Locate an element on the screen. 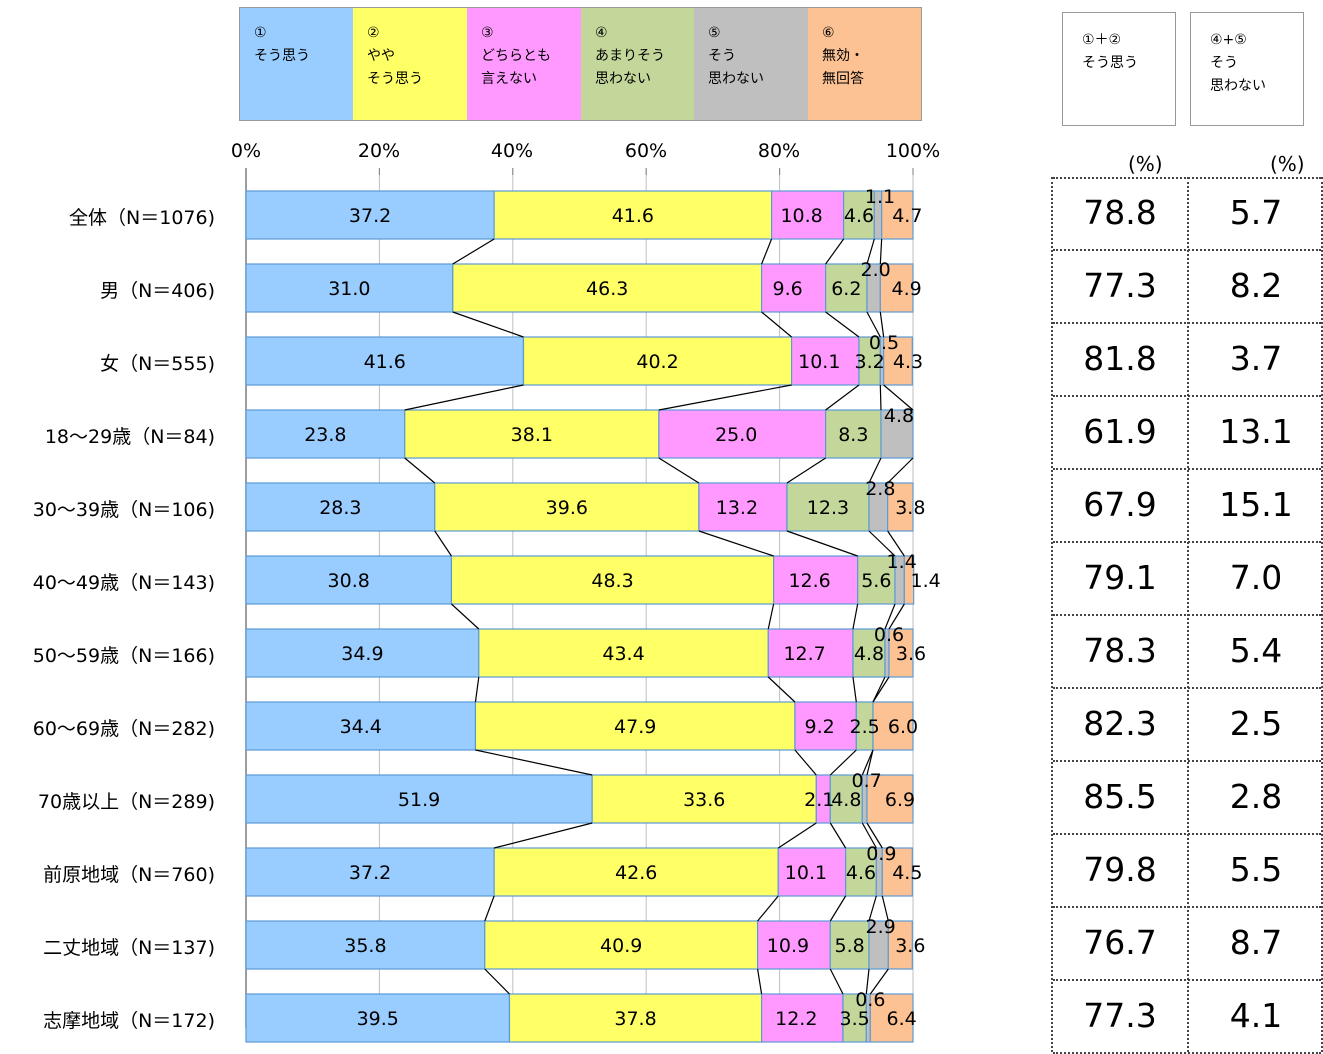 The height and width of the screenshot is (1054, 1323). data-label: 2.1 is located at coordinates (819, 800).